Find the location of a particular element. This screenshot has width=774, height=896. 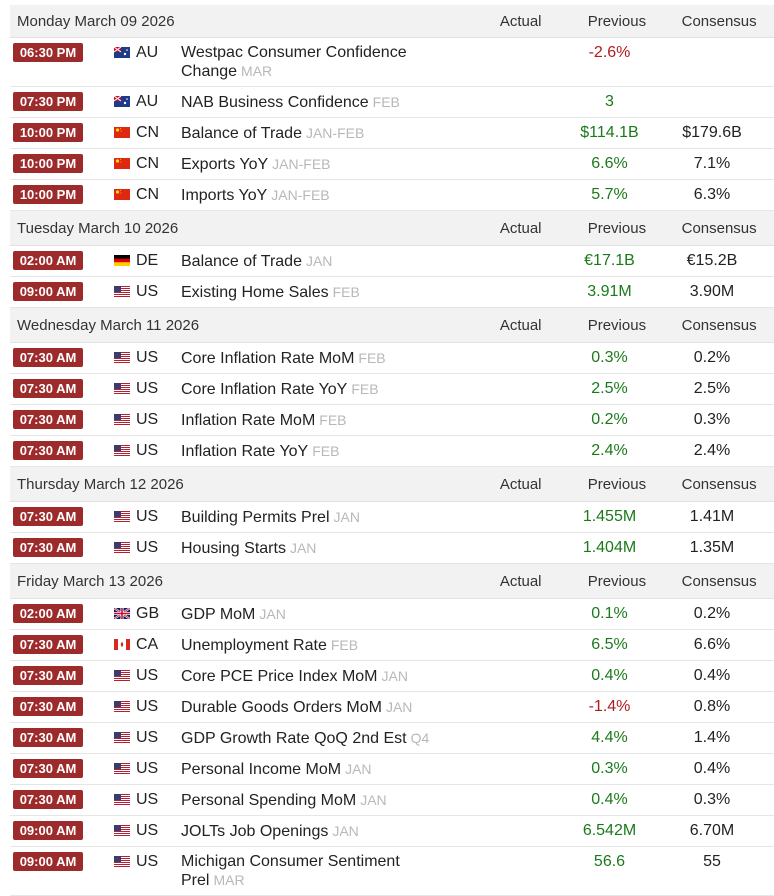

event-row: 07:30 PM AU NAB Business Confidence FEB 3 is located at coordinates (392, 102).